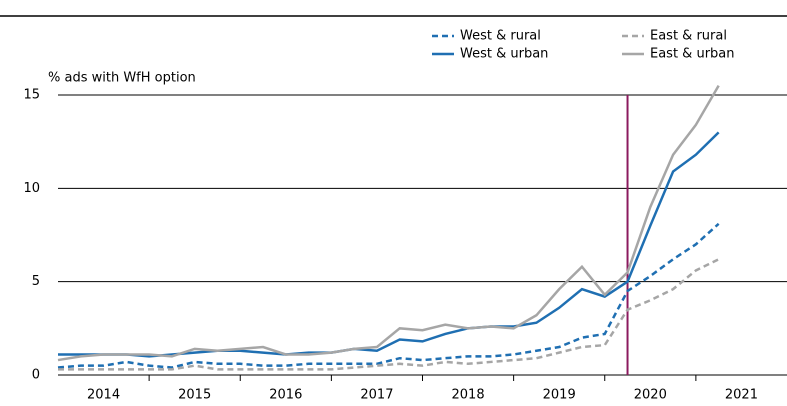 This screenshot has height=406, width=787. I want to click on x-tick-label: 2017, so click(376, 395).